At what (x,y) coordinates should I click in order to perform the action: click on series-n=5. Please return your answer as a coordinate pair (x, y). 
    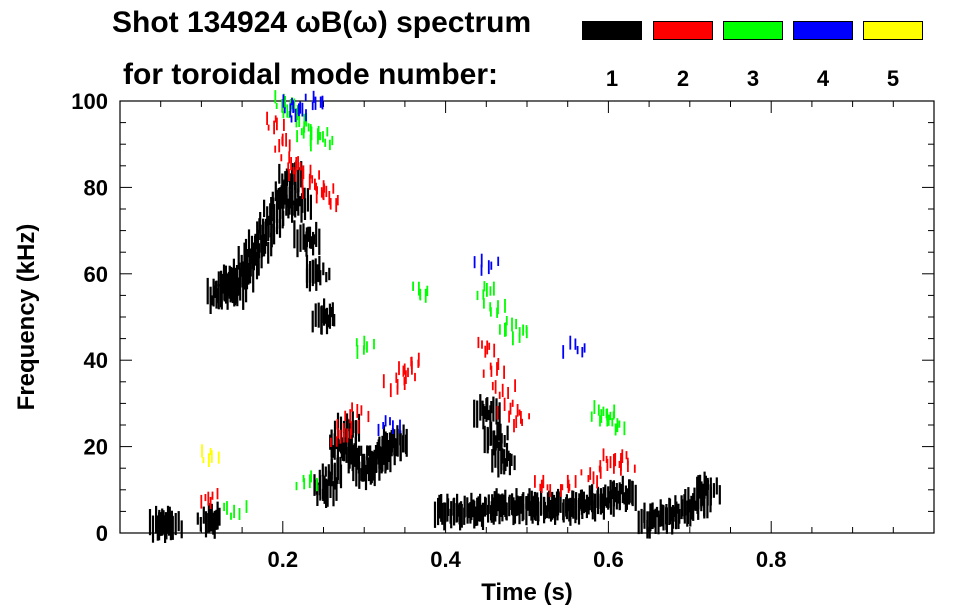
    Looking at the image, I should click on (210, 455).